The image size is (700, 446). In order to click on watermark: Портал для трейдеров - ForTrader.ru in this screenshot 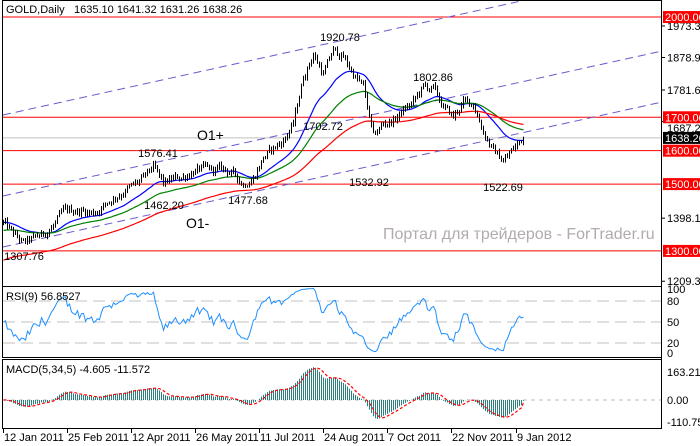, I will do `click(519, 234)`.